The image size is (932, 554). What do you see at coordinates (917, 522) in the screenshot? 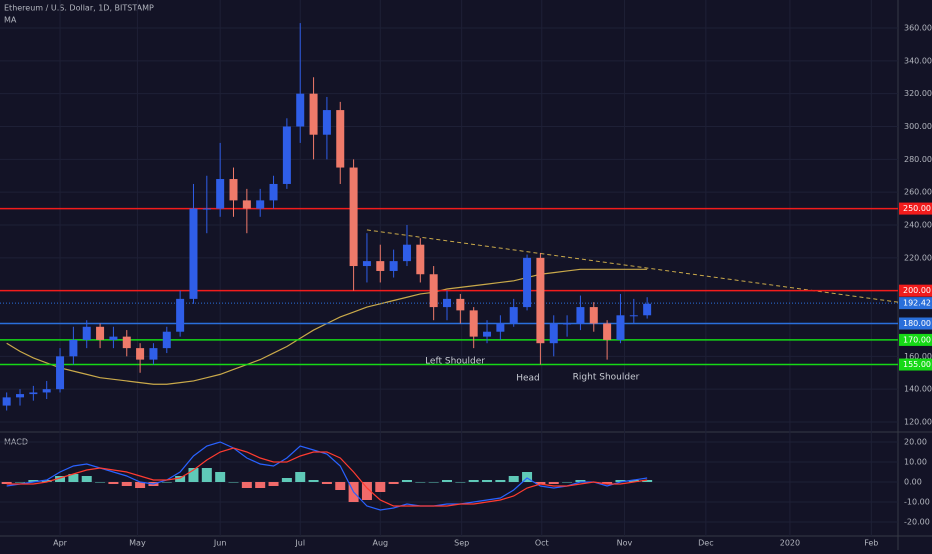
I see `y2-tick-label: -20.00` at bounding box center [917, 522].